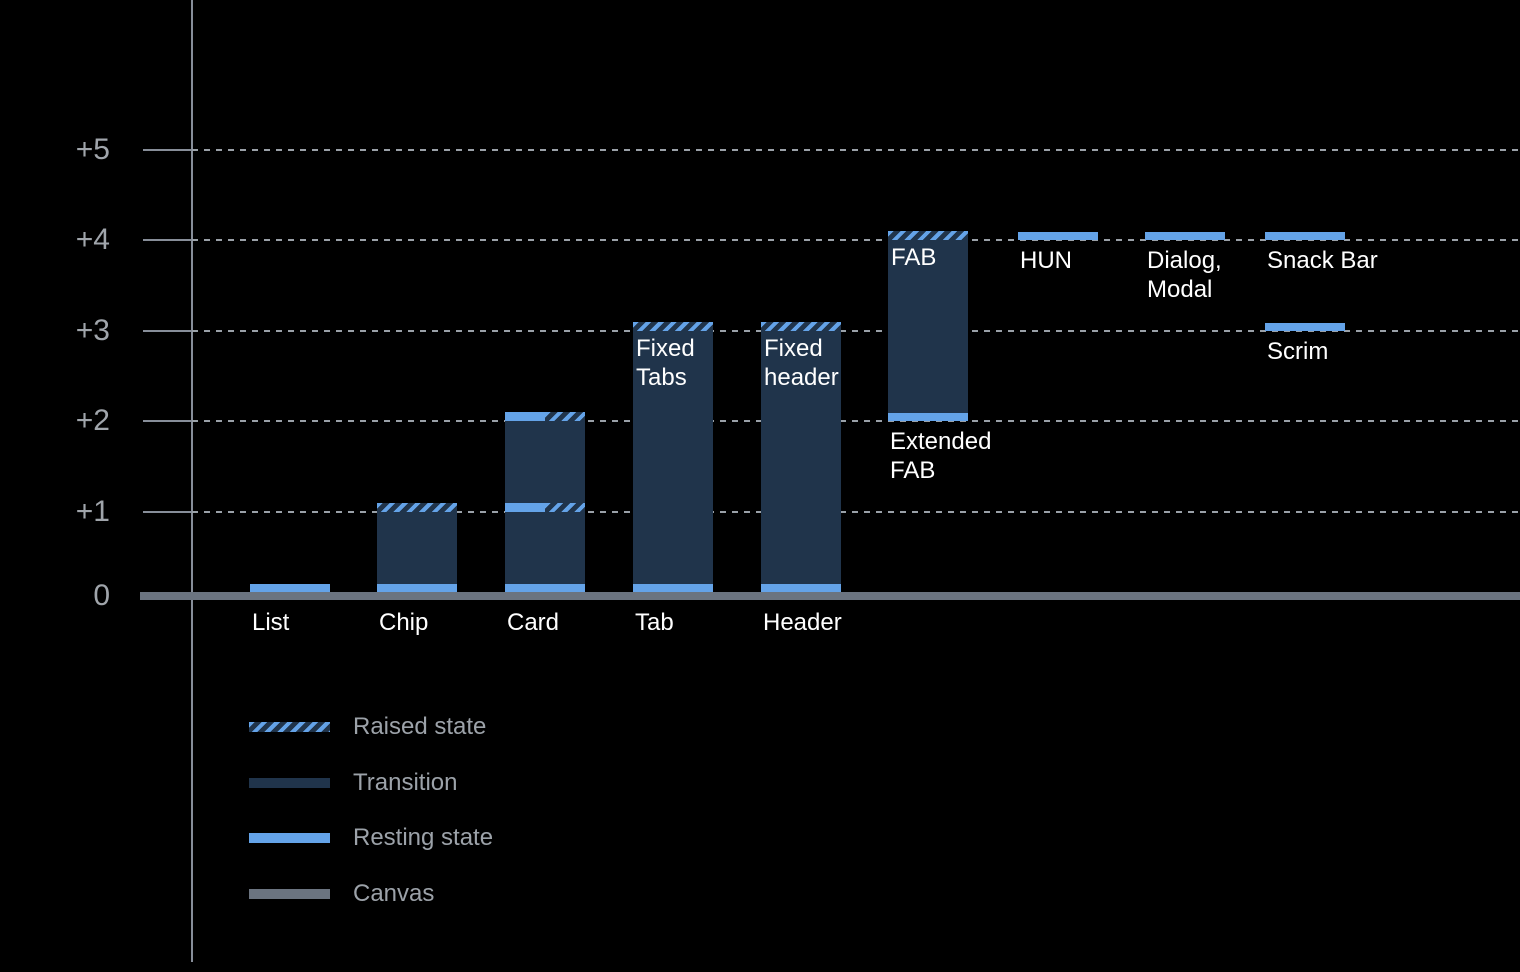 This screenshot has height=972, width=1520. What do you see at coordinates (289, 894) in the screenshot?
I see `legend-swatch-canvas` at bounding box center [289, 894].